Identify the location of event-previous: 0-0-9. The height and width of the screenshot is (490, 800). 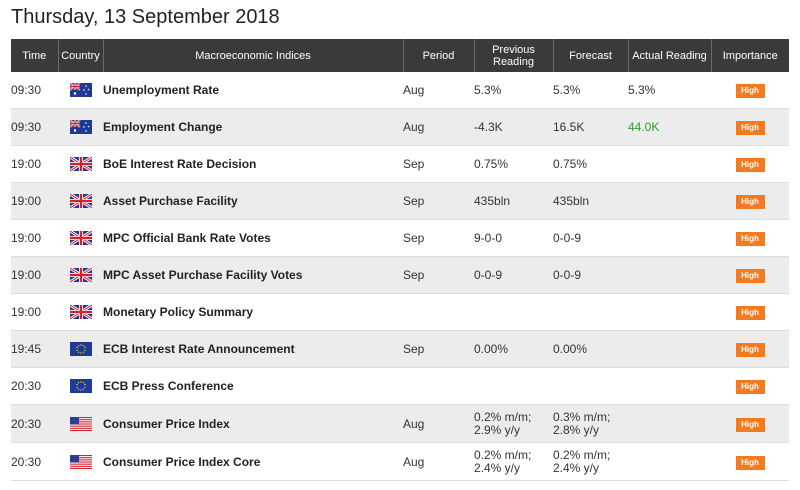
(513, 275).